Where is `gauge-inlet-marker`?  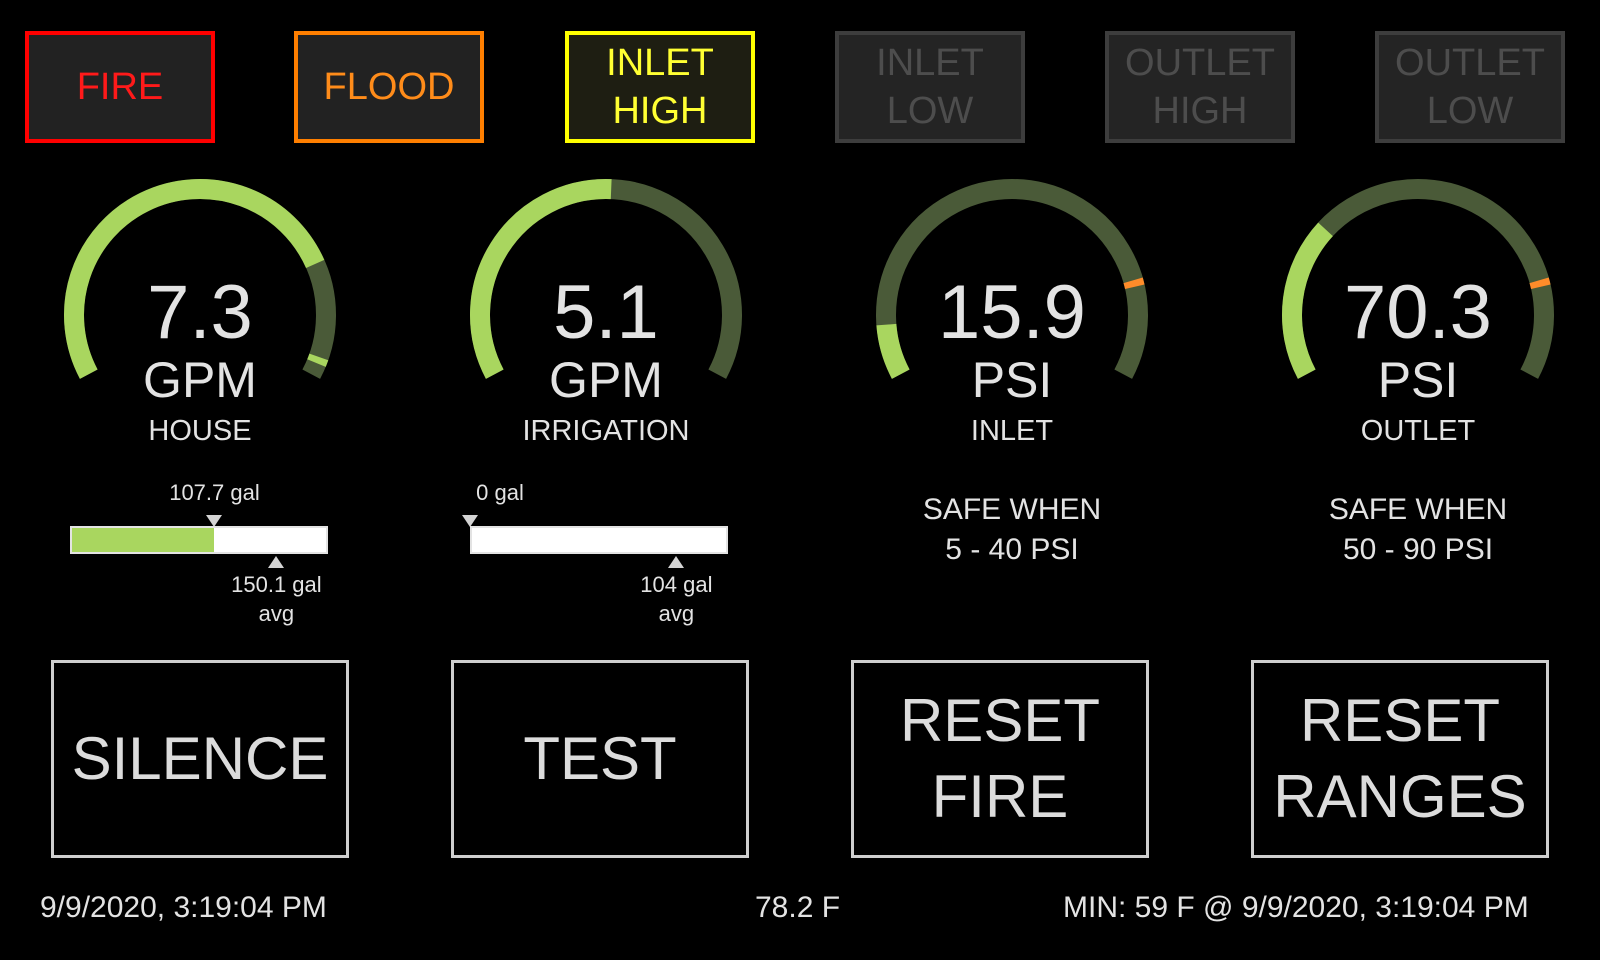
gauge-inlet-marker is located at coordinates (1134, 283).